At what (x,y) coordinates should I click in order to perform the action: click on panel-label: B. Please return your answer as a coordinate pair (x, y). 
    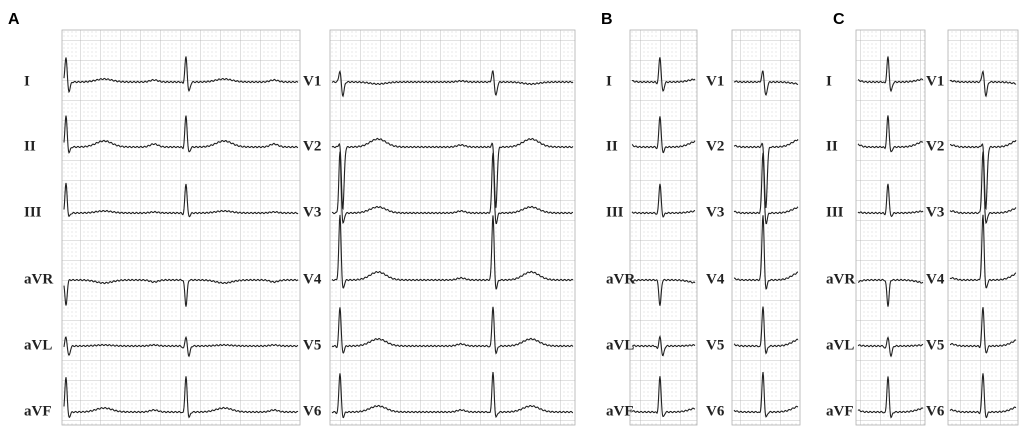
    Looking at the image, I should click on (607, 19).